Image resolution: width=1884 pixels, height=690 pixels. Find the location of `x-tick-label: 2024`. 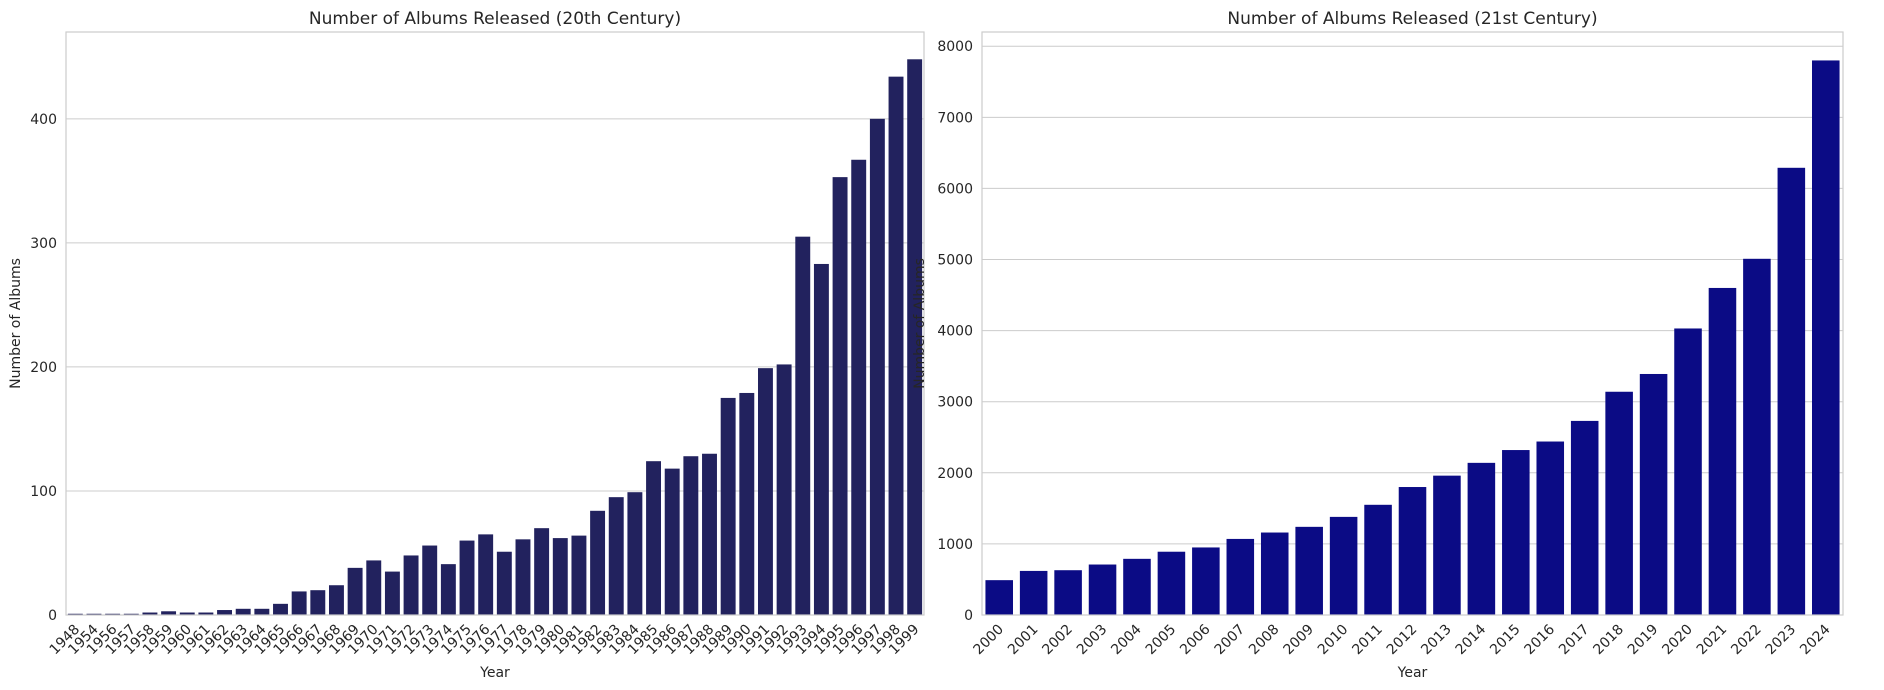

x-tick-label: 2024 is located at coordinates (1815, 639).